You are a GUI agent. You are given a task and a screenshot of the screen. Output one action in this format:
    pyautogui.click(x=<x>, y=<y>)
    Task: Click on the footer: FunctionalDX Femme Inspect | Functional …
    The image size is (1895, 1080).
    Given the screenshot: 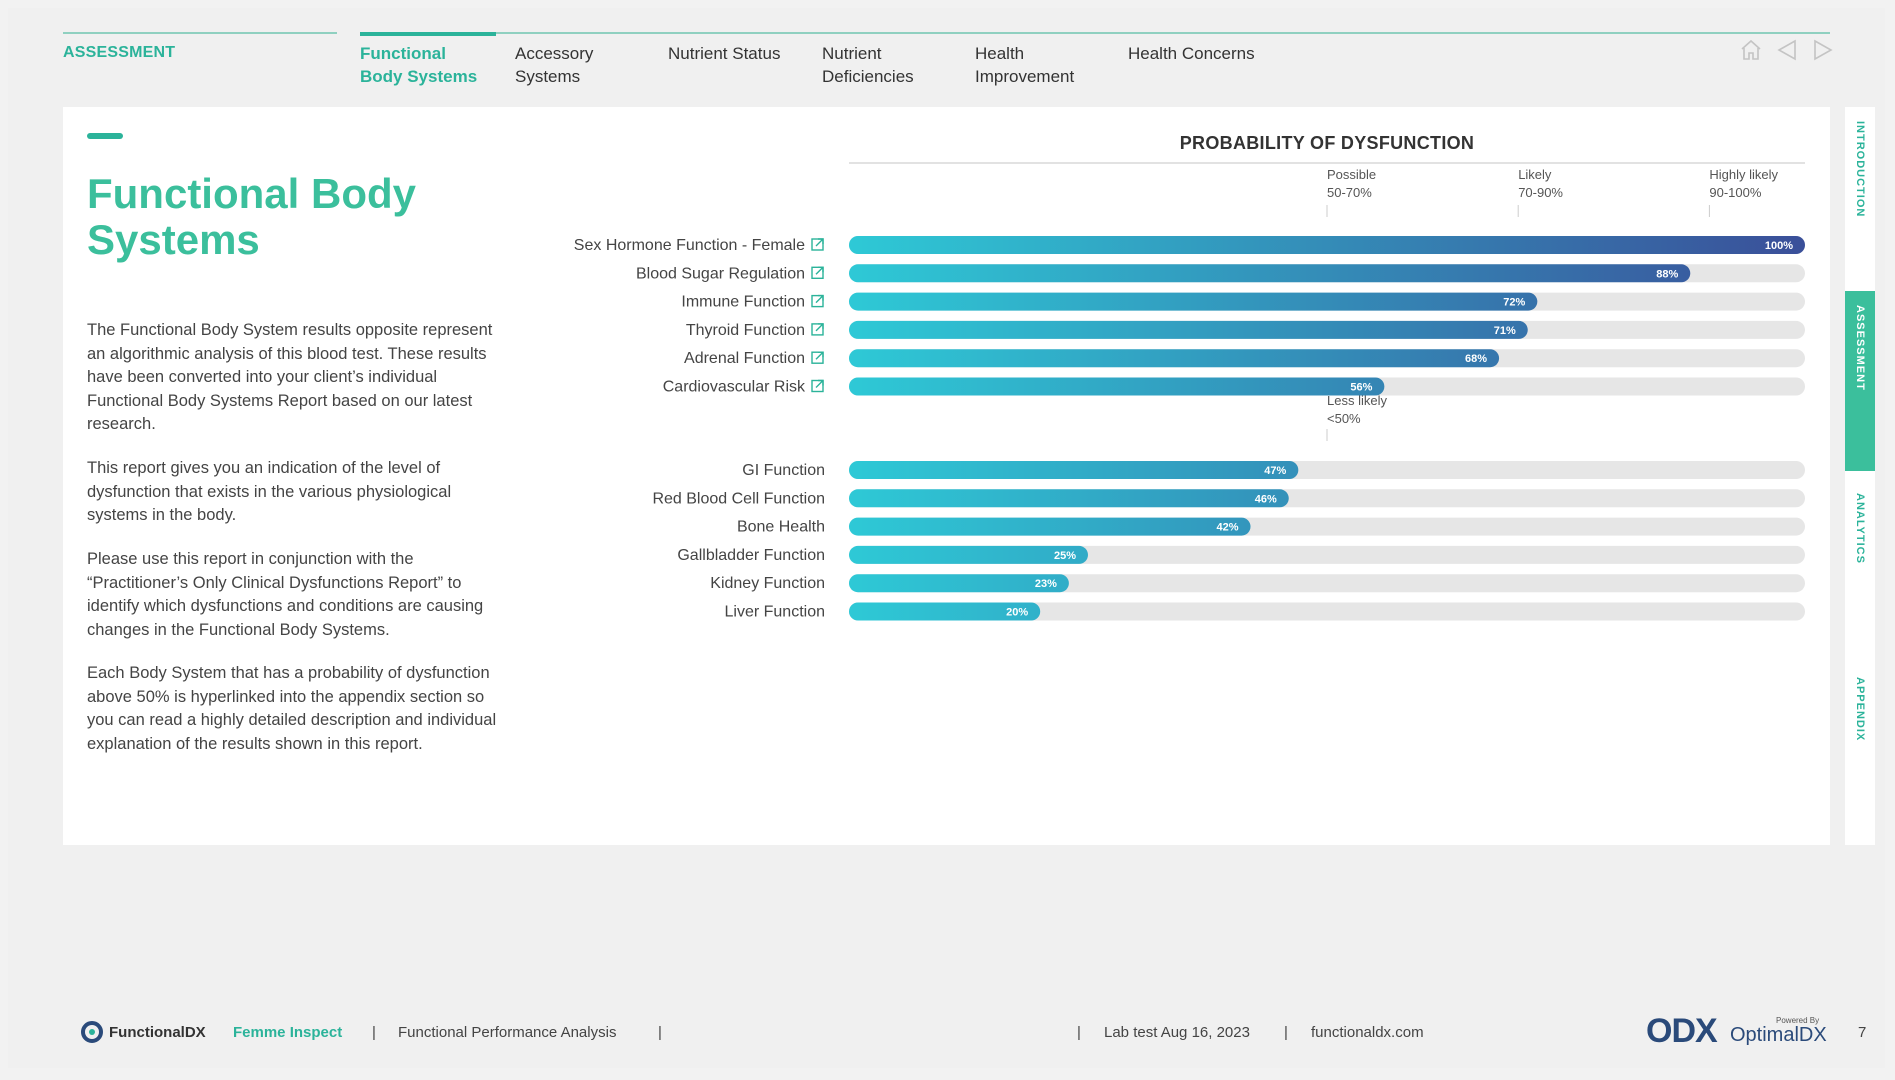 What is the action you would take?
    pyautogui.click(x=947, y=1031)
    